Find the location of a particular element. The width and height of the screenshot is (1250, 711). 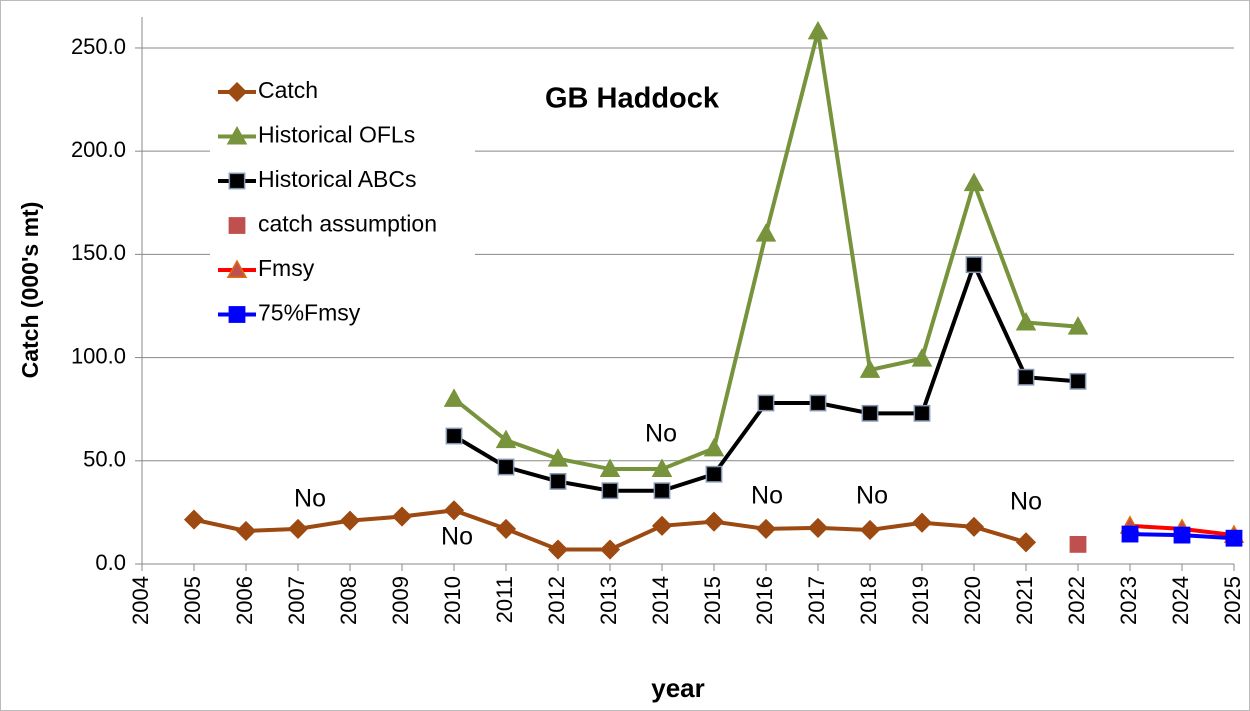

x-tick-label: 2009 is located at coordinates (400, 600).